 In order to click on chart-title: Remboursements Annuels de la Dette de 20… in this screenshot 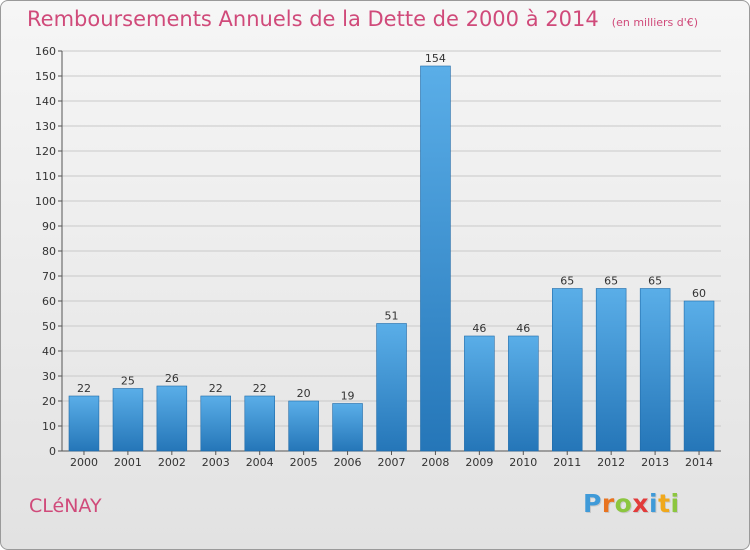, I will do `click(313, 19)`.